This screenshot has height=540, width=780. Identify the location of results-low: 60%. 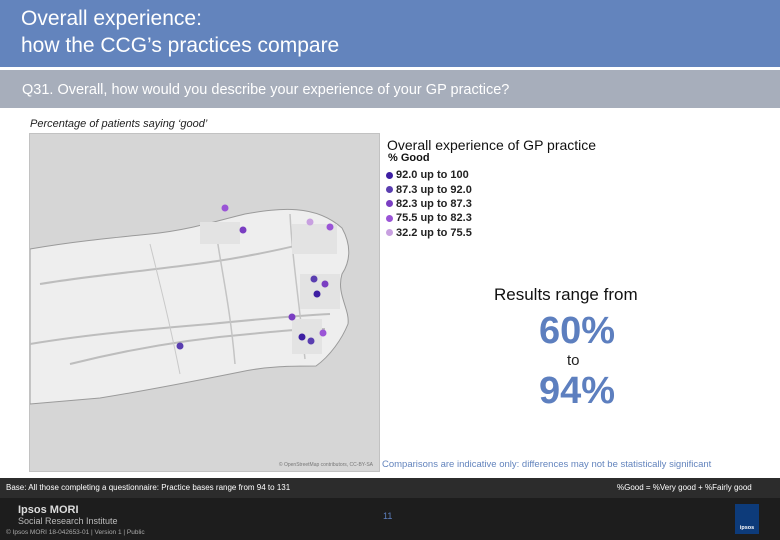
(577, 331).